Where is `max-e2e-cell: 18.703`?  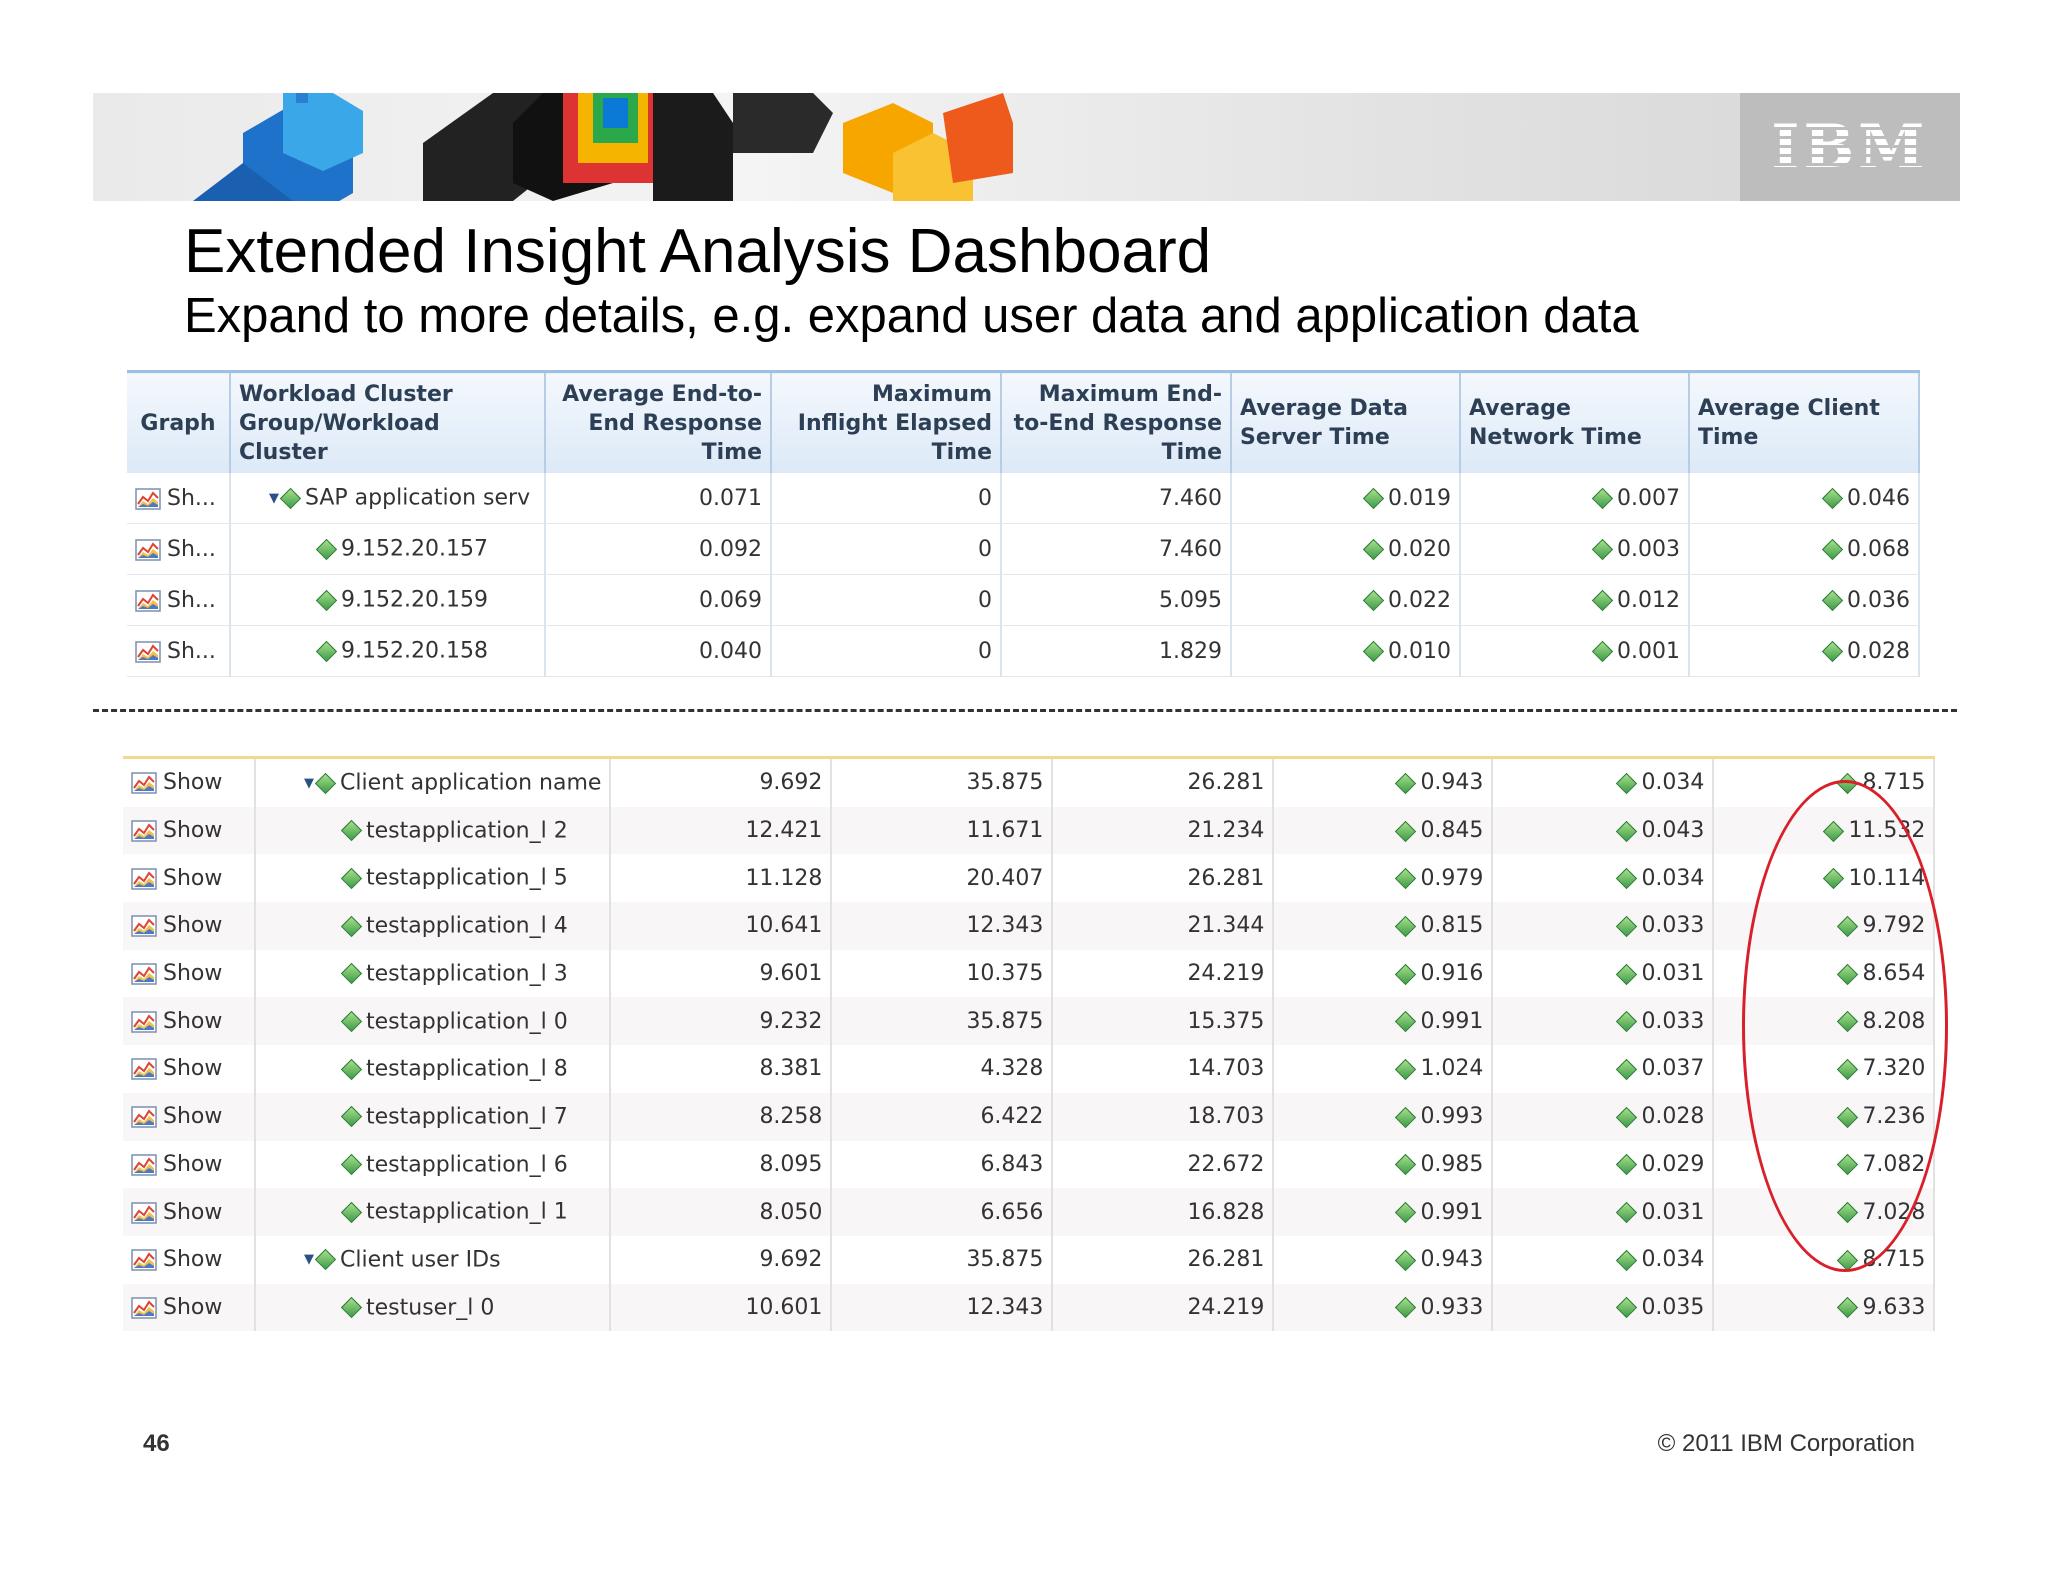 max-e2e-cell: 18.703 is located at coordinates (1163, 1116).